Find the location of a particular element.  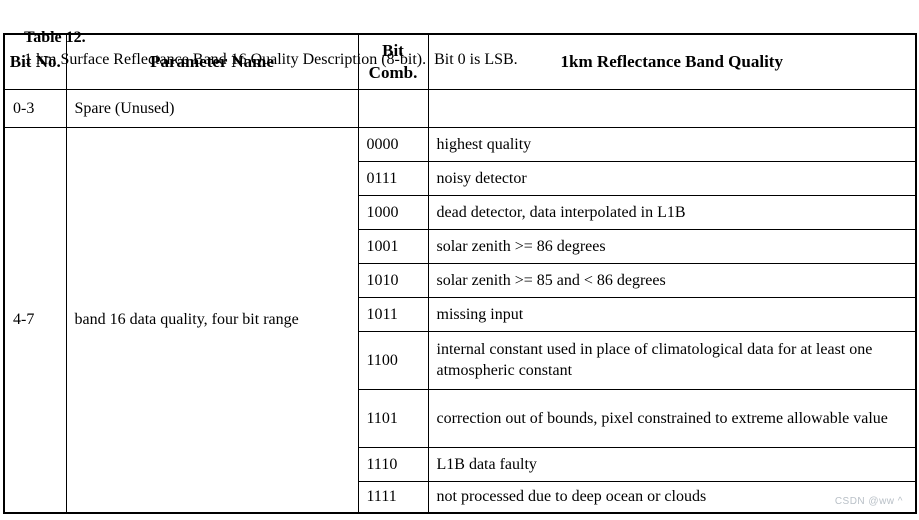

header-parameter-name: Parameter Name is located at coordinates (212, 61).